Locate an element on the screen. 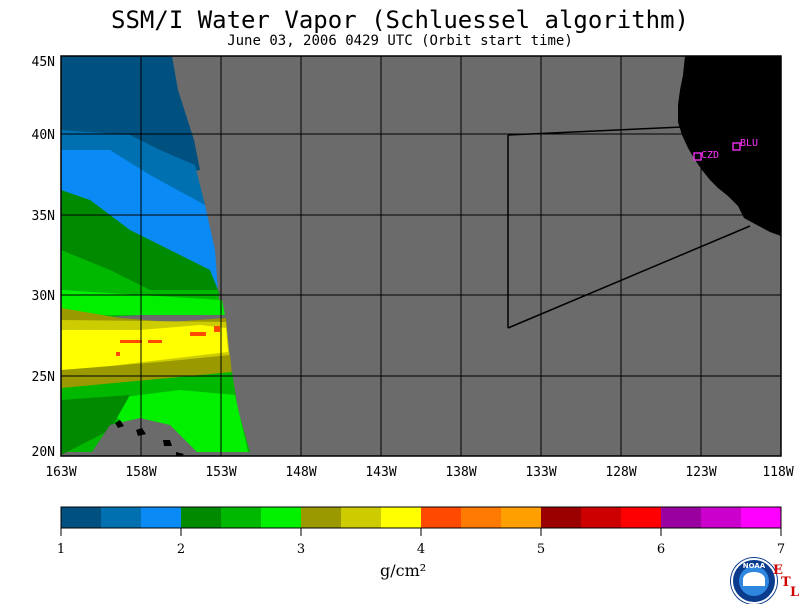  station-markers: CZD BLU is located at coordinates (725, 149).